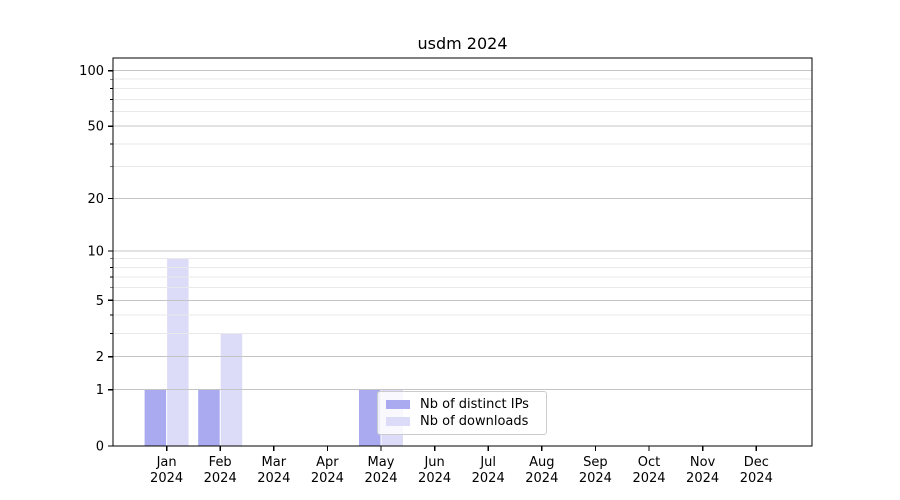  What do you see at coordinates (433, 462) in the screenshot?
I see `x-tick-label-month: Jun` at bounding box center [433, 462].